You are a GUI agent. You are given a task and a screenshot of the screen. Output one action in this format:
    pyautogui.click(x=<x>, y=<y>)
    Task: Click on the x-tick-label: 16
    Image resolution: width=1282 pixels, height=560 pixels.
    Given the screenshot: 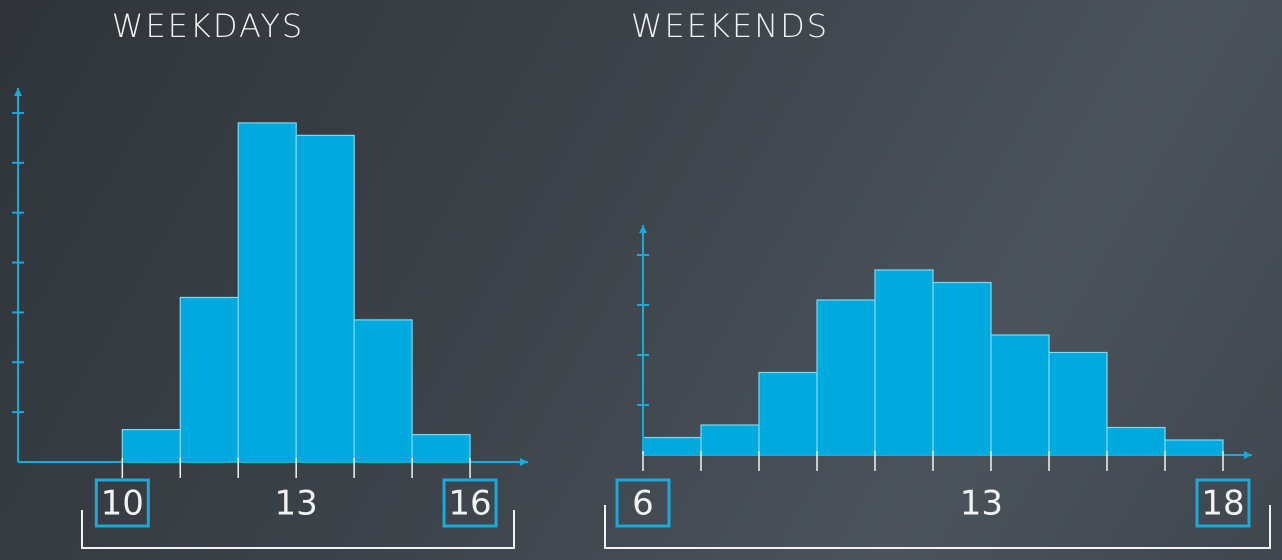 What is the action you would take?
    pyautogui.click(x=469, y=504)
    